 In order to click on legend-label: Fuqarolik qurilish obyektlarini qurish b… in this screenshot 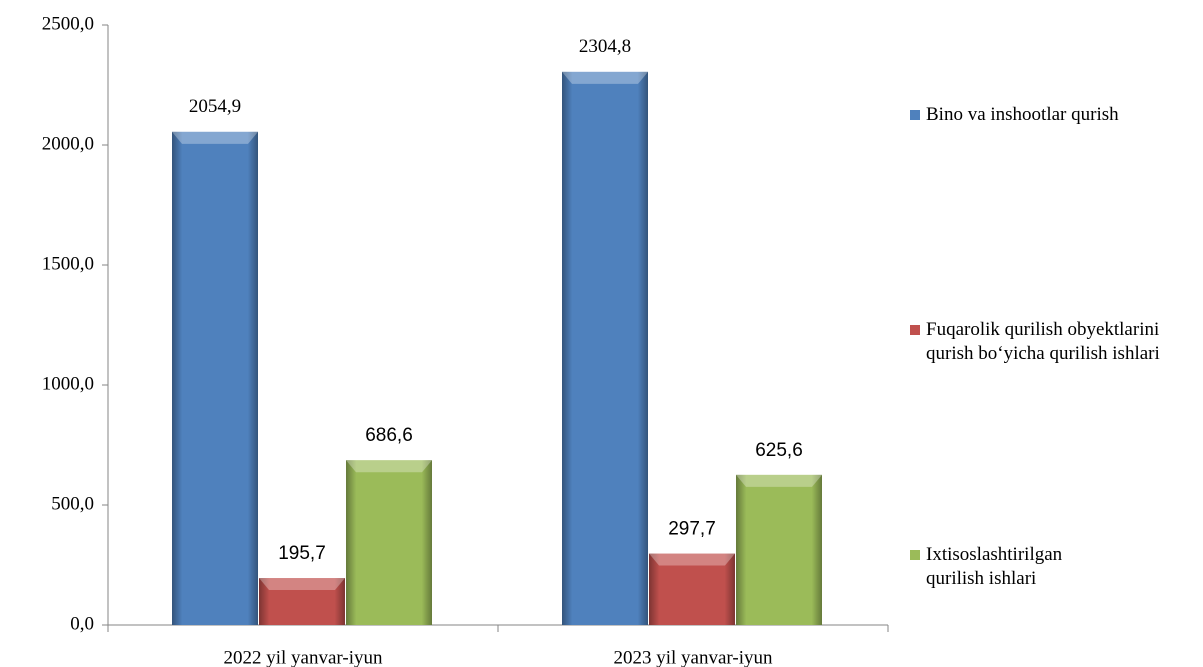, I will do `click(1043, 341)`.